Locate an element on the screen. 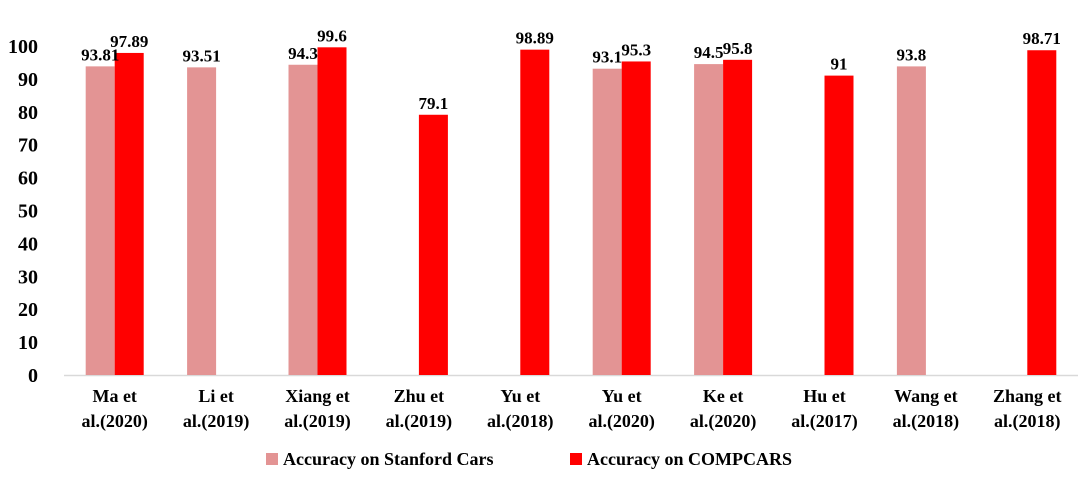 The height and width of the screenshot is (488, 1086). data-label: 94.3 is located at coordinates (303, 53).